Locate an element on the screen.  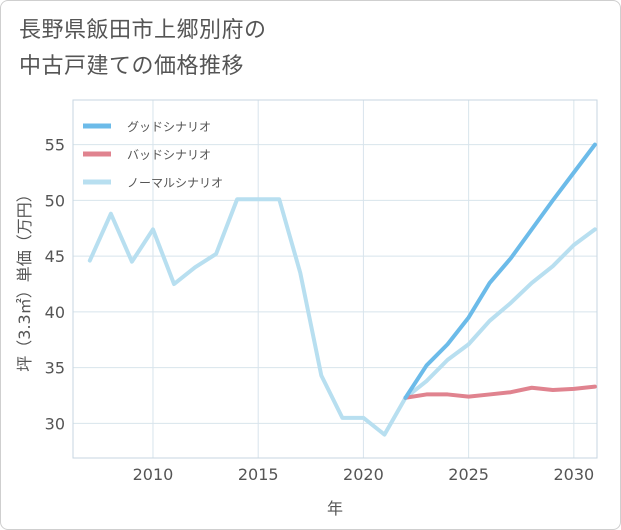
x-tick-label: 2015 is located at coordinates (258, 474).